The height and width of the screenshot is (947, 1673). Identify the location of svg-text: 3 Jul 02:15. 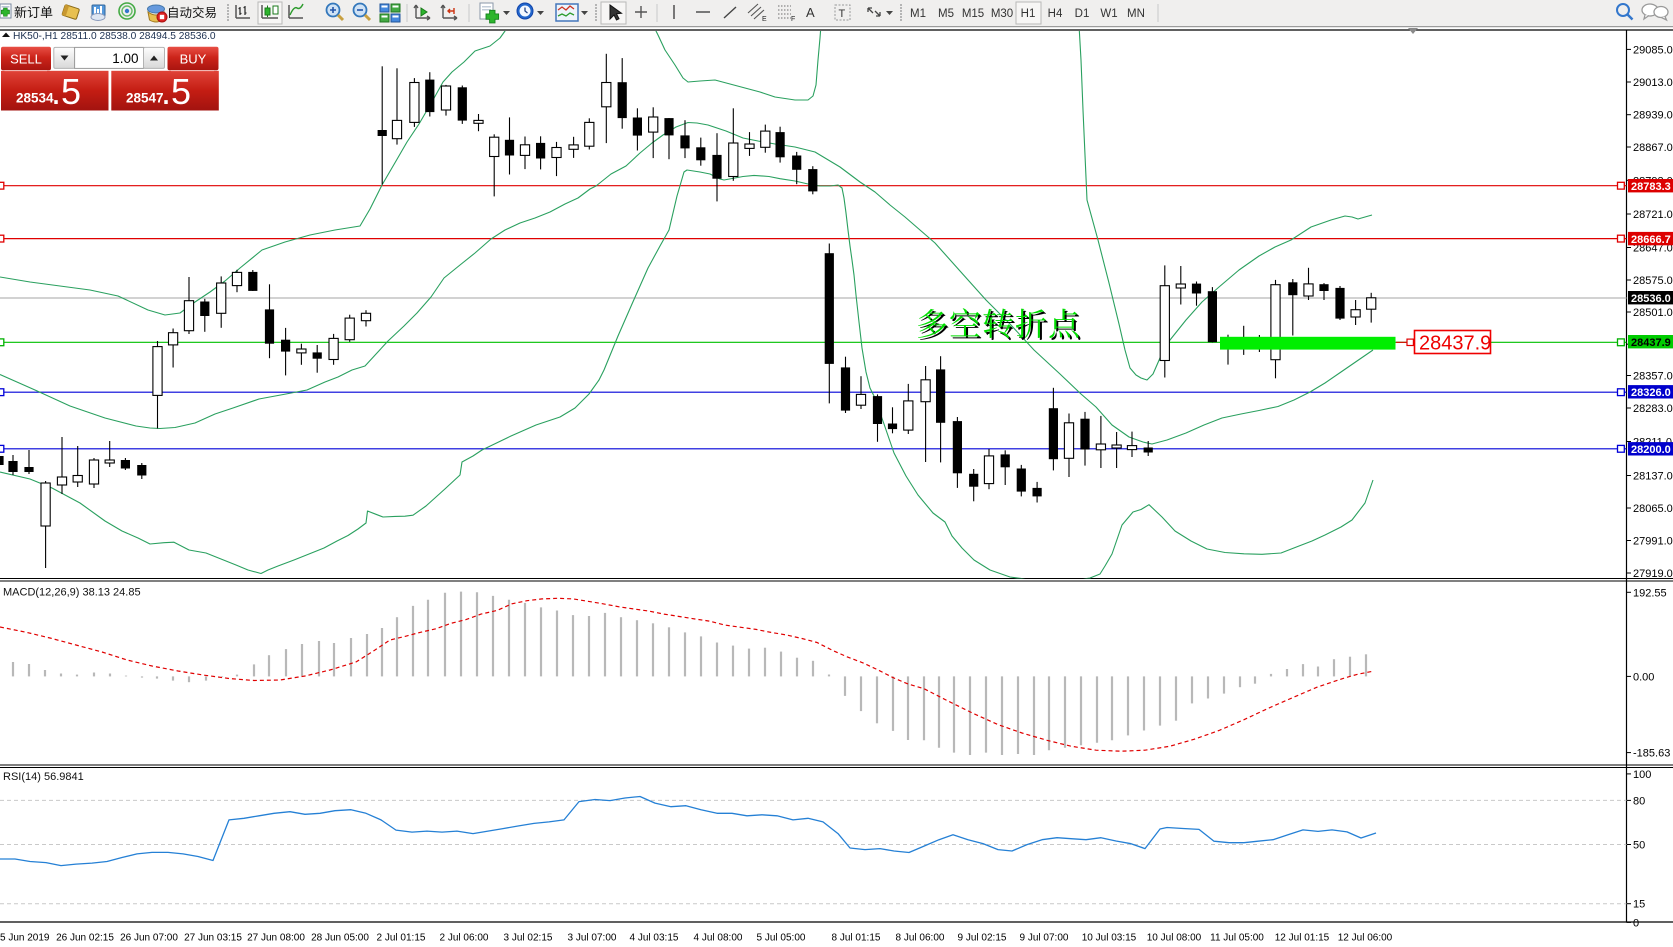
(528, 938).